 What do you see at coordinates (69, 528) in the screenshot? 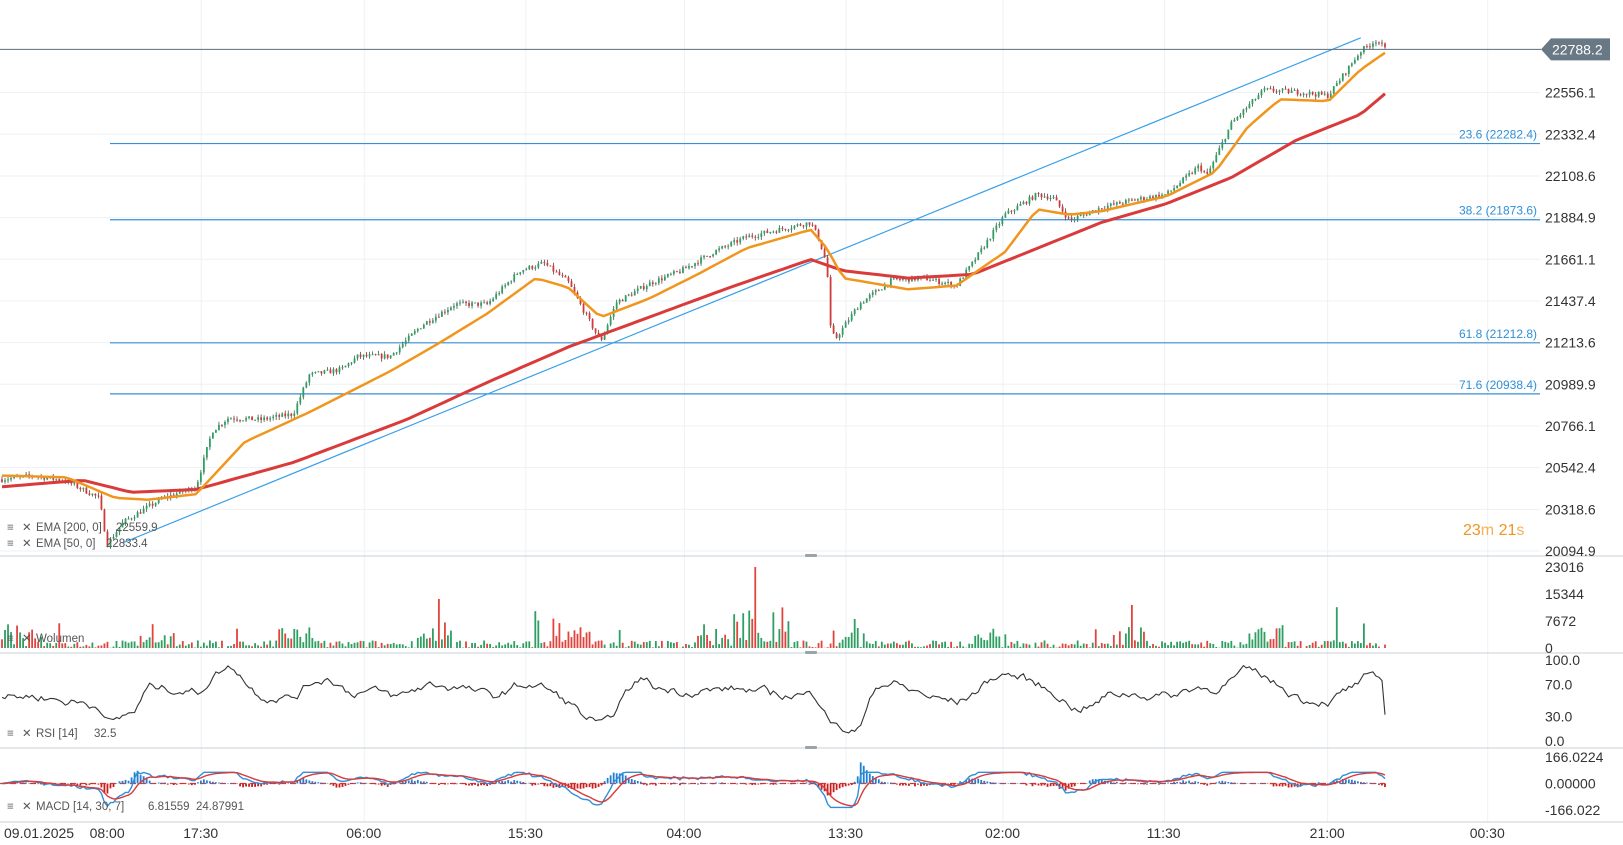
I see `ema-200-label: EMA [200, 0]` at bounding box center [69, 528].